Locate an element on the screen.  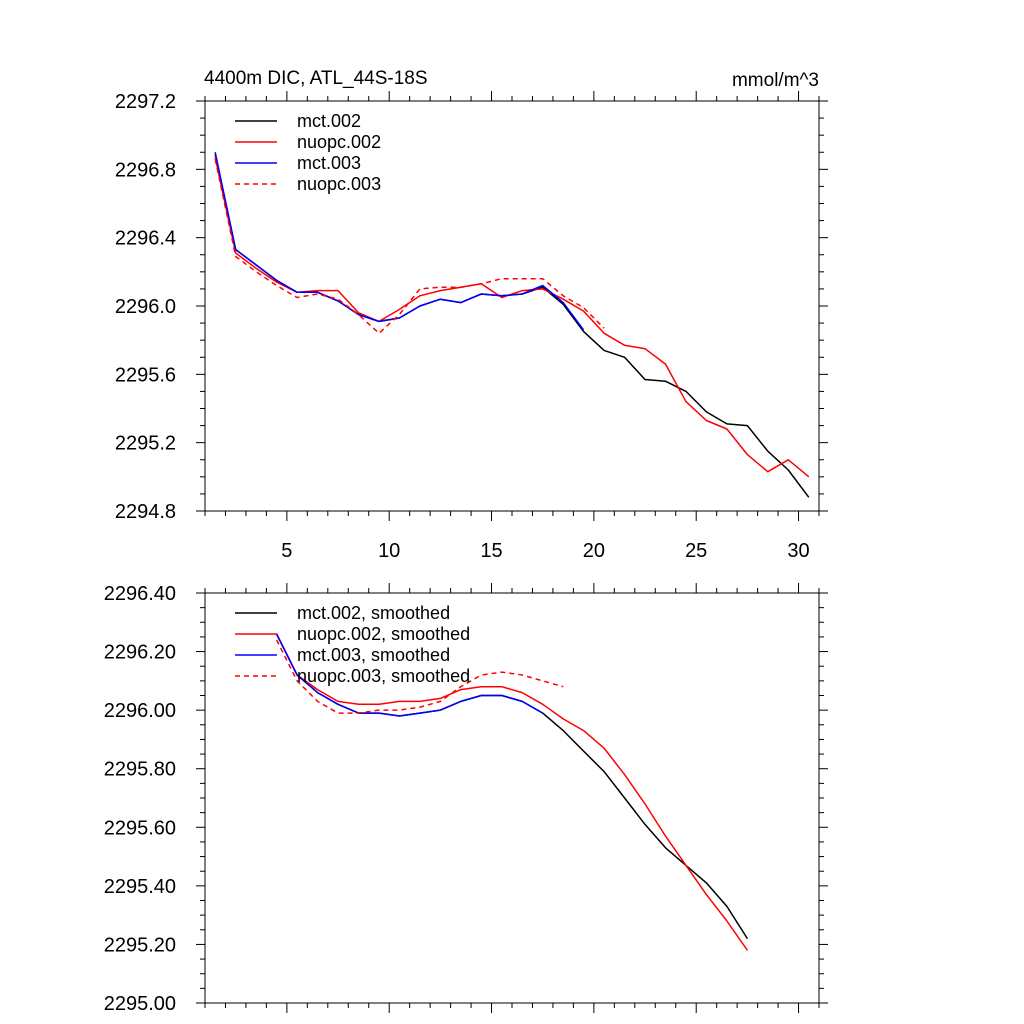
legend-label: mct.003, smoothed is located at coordinates (373, 655).